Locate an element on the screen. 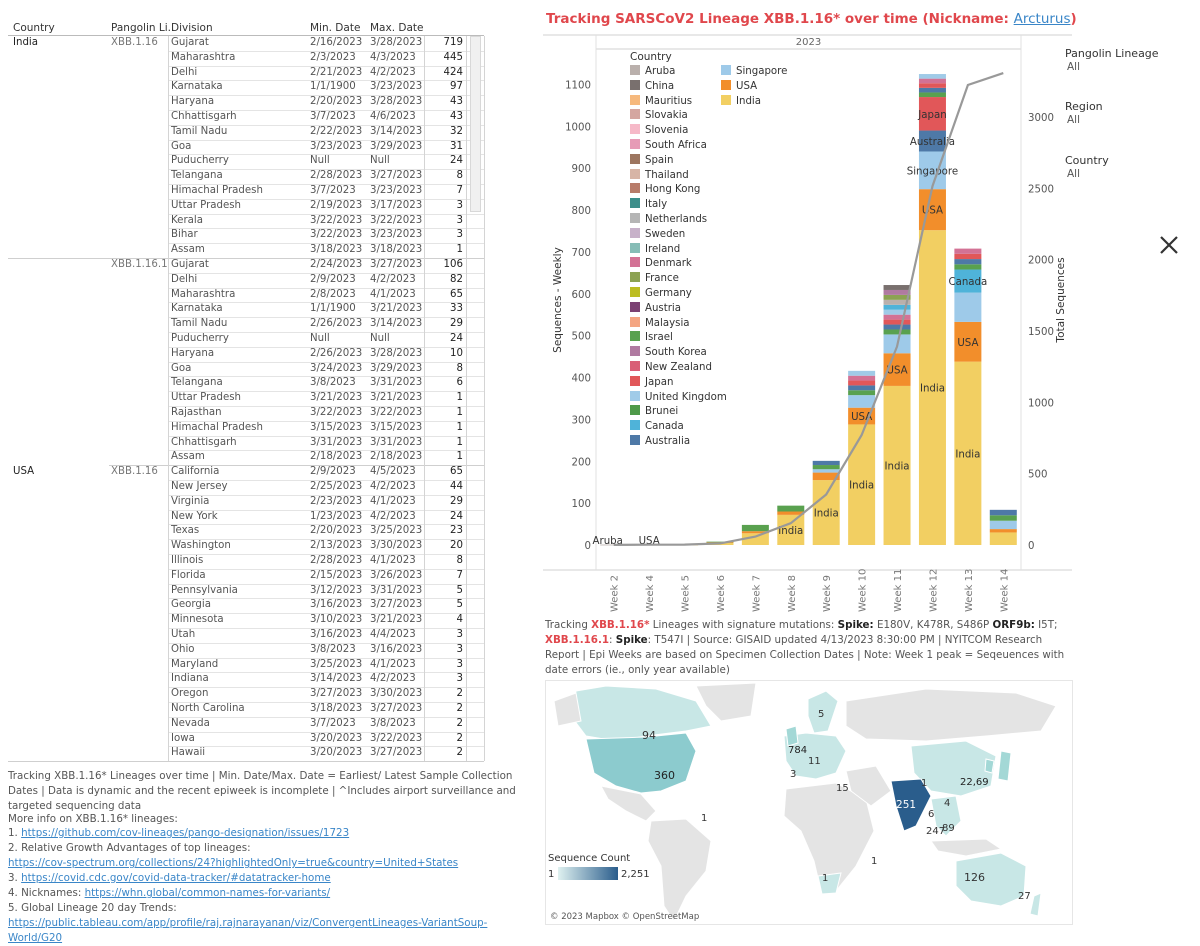  legend-item: Denmark is located at coordinates (661, 264).